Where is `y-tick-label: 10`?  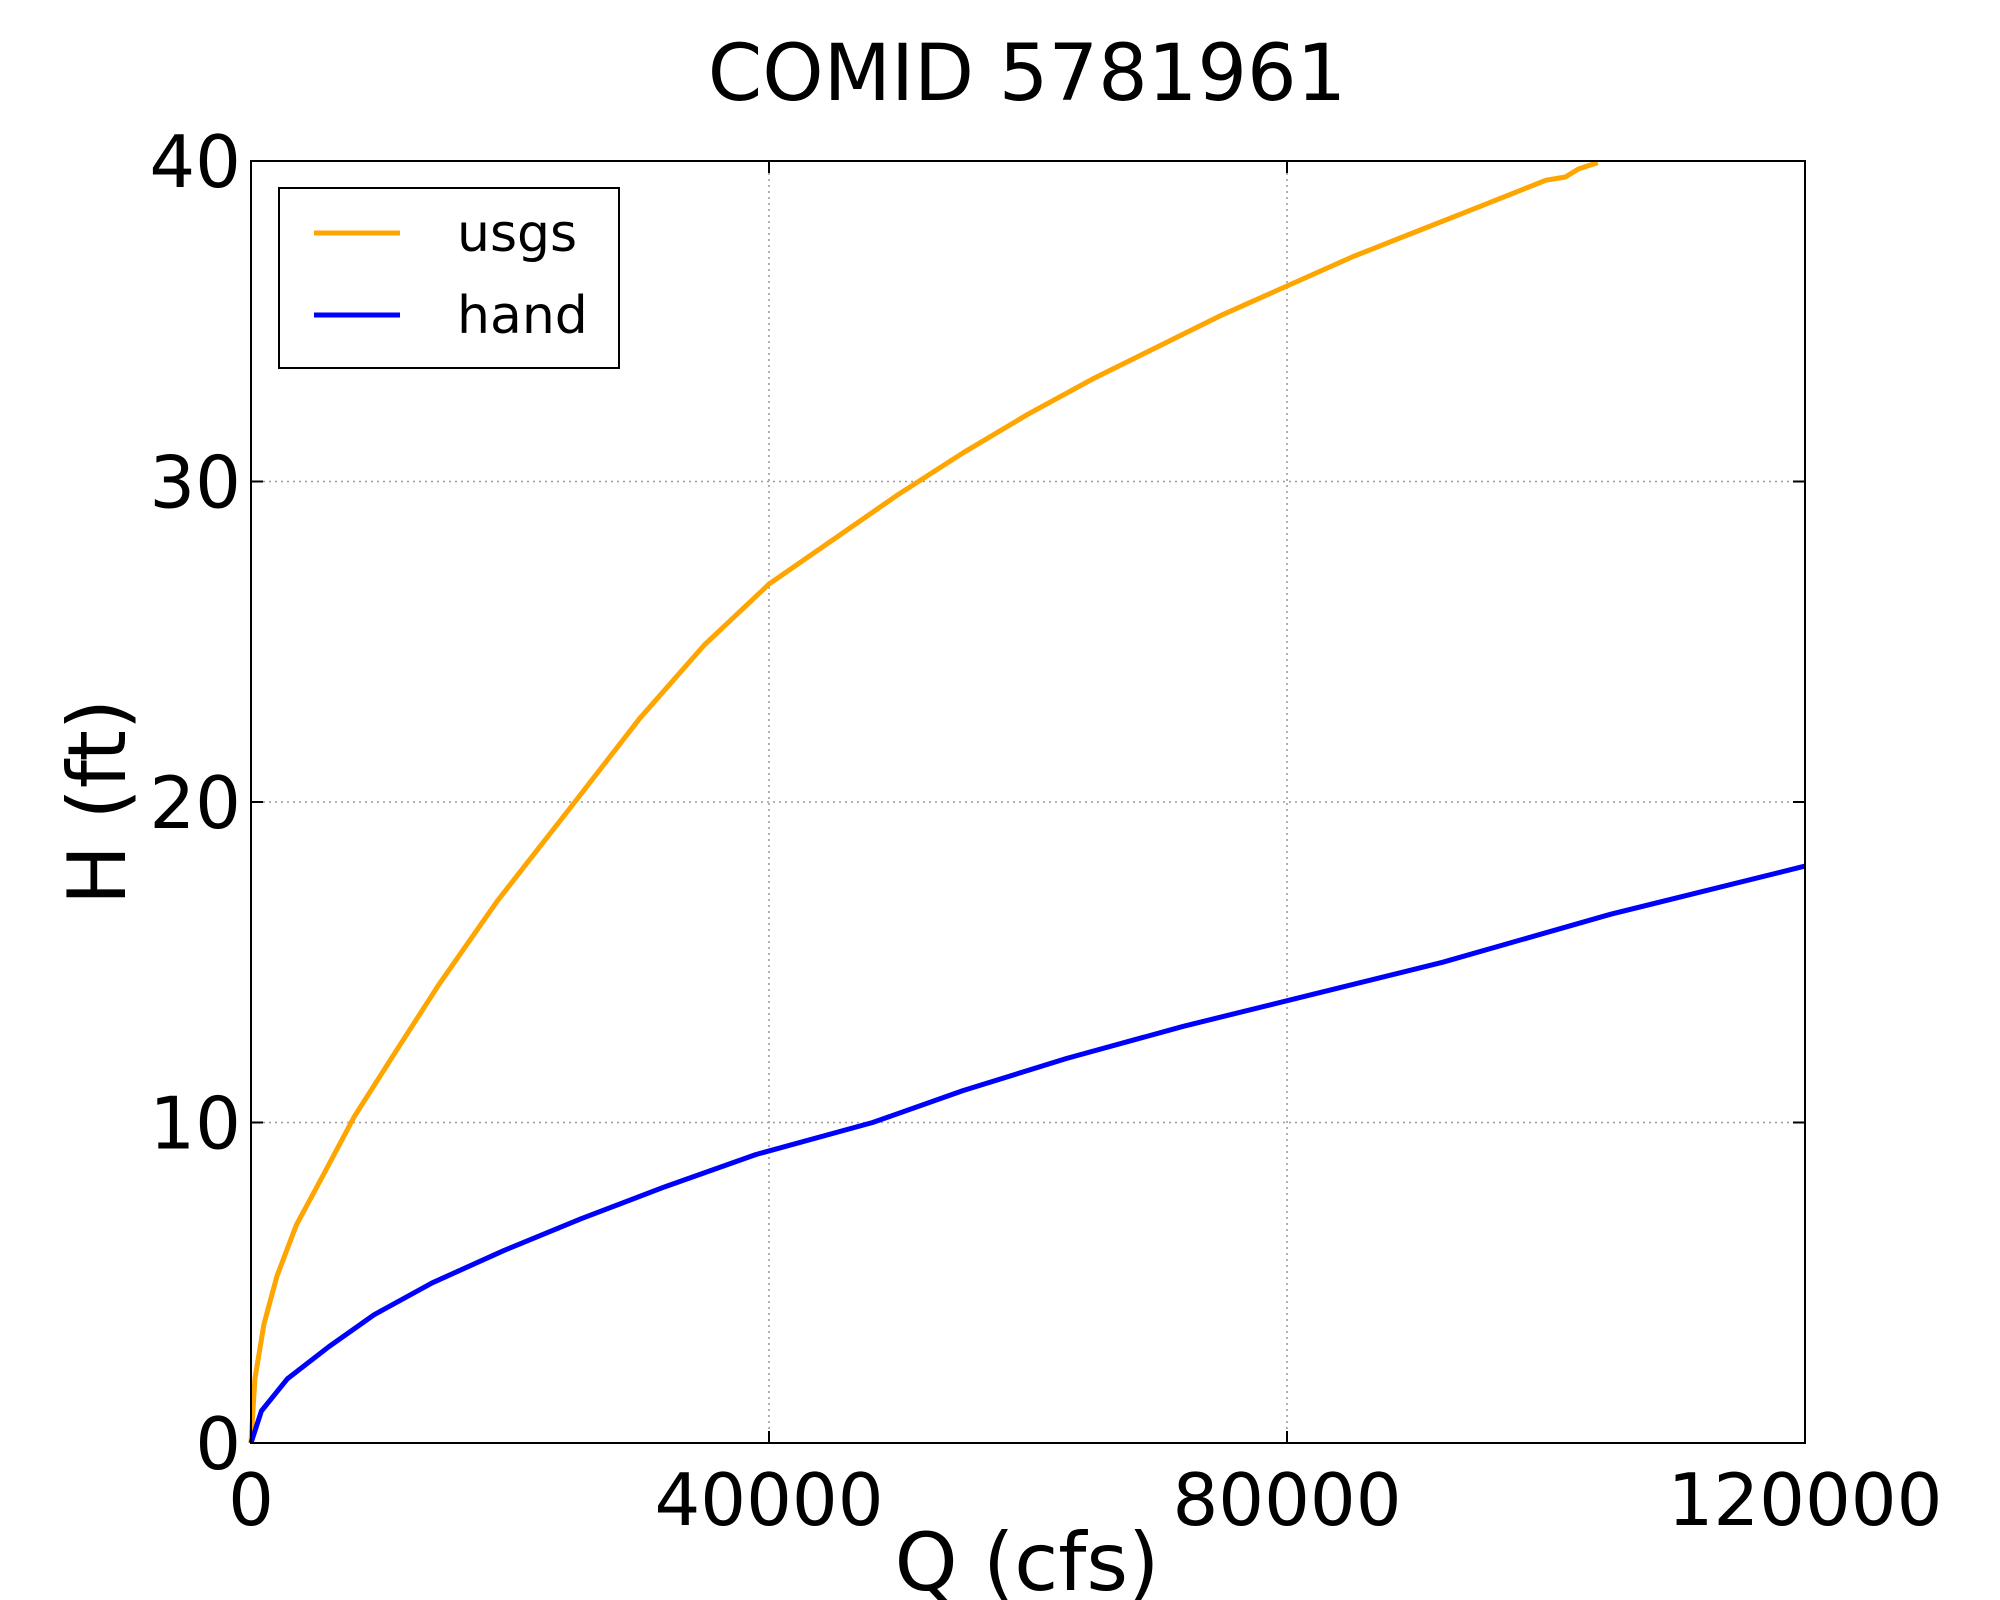
y-tick-label: 10 is located at coordinates (195, 1124).